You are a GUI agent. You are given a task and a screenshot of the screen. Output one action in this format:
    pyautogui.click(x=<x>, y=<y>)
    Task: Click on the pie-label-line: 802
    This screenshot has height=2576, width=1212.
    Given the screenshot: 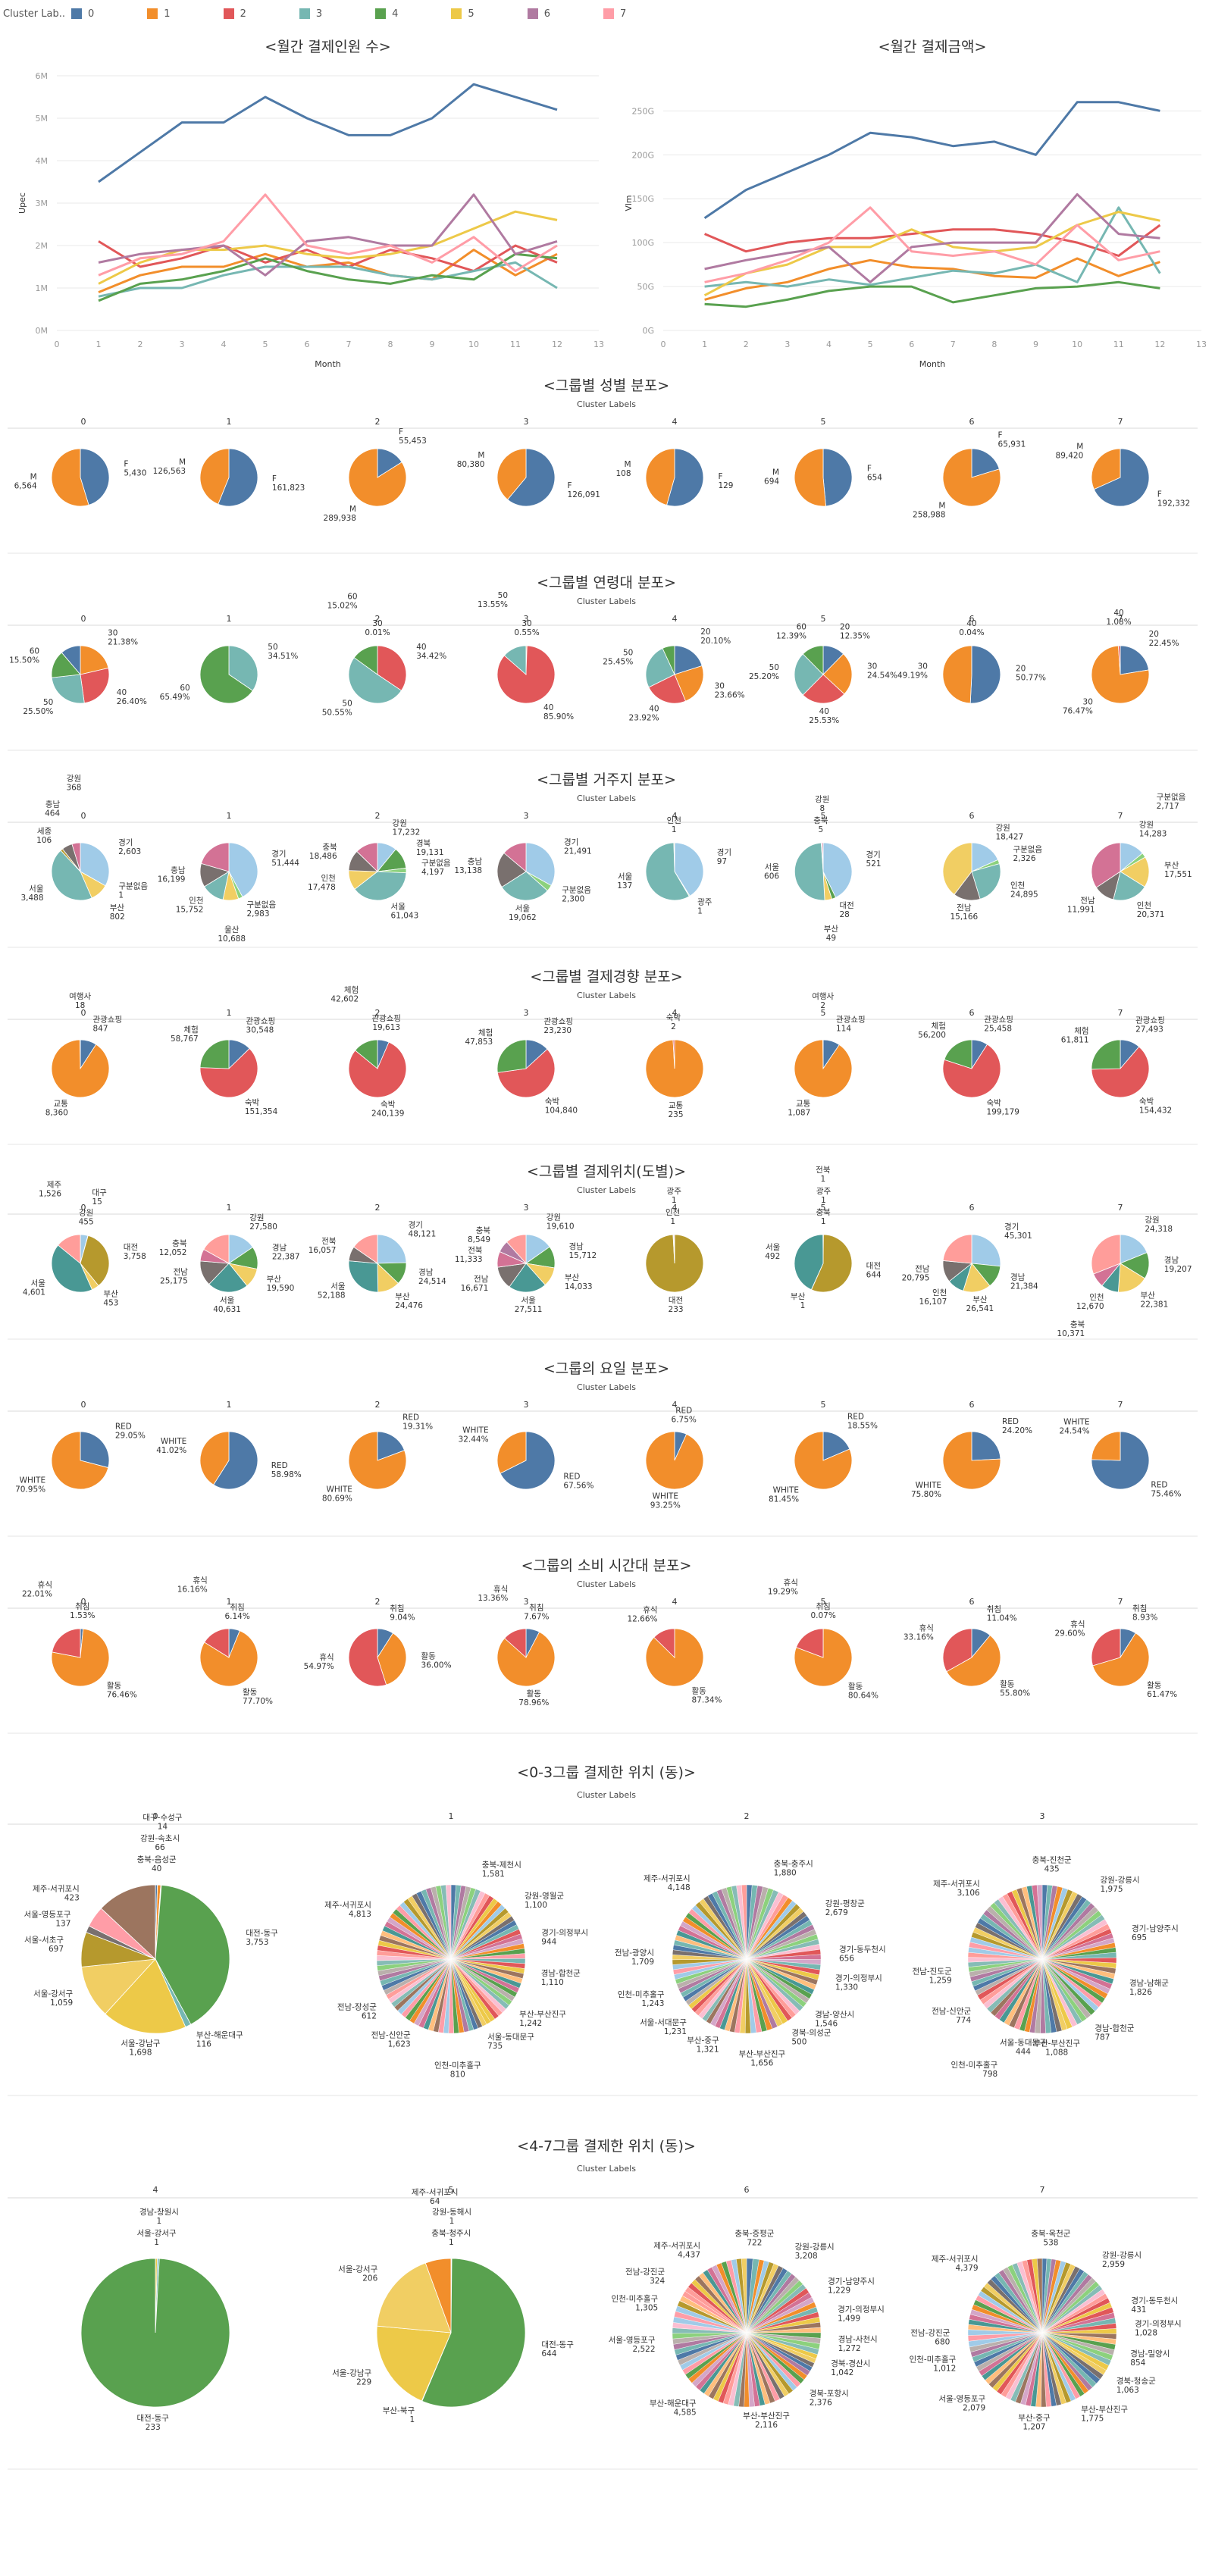 What is the action you would take?
    pyautogui.click(x=117, y=917)
    